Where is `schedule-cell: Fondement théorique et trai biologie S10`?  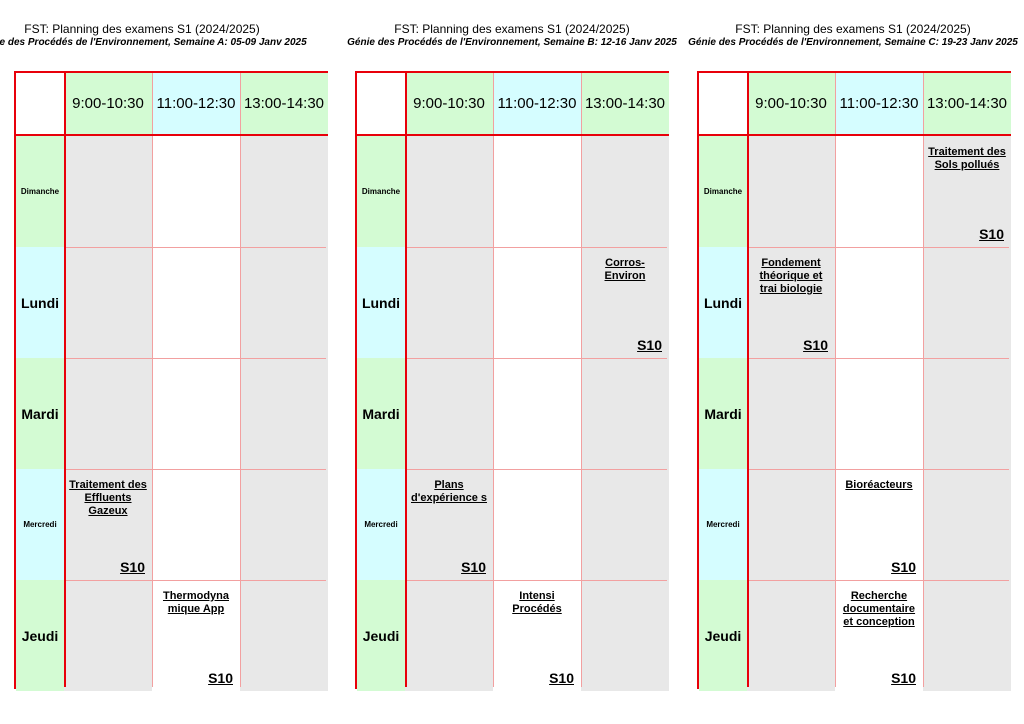 schedule-cell: Fondement théorique et trai biologie S10 is located at coordinates (791, 302).